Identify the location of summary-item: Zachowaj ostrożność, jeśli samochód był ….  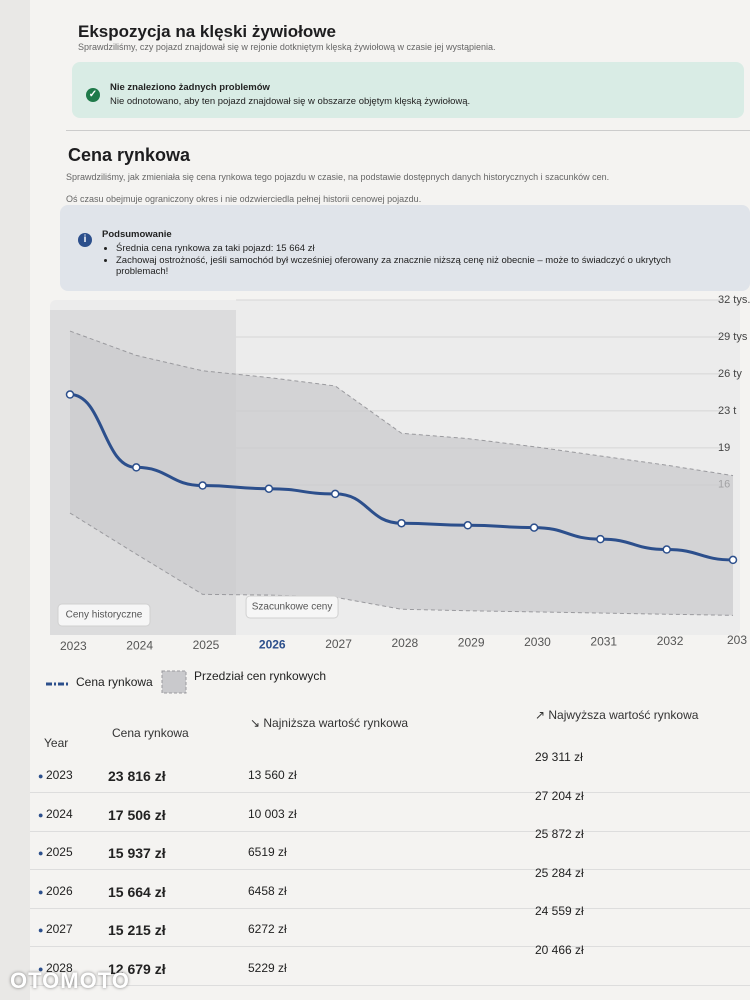
(419, 266).